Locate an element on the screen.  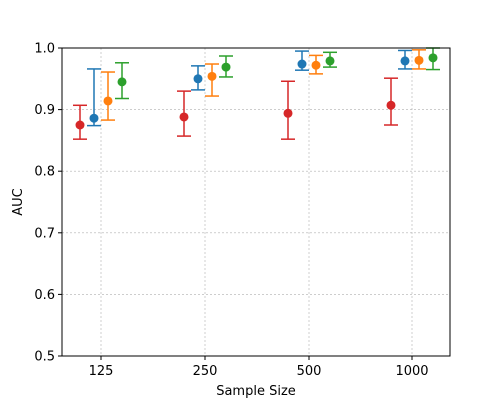
x-axis-ticks: 125 250 500 1000 is located at coordinates (259, 367).